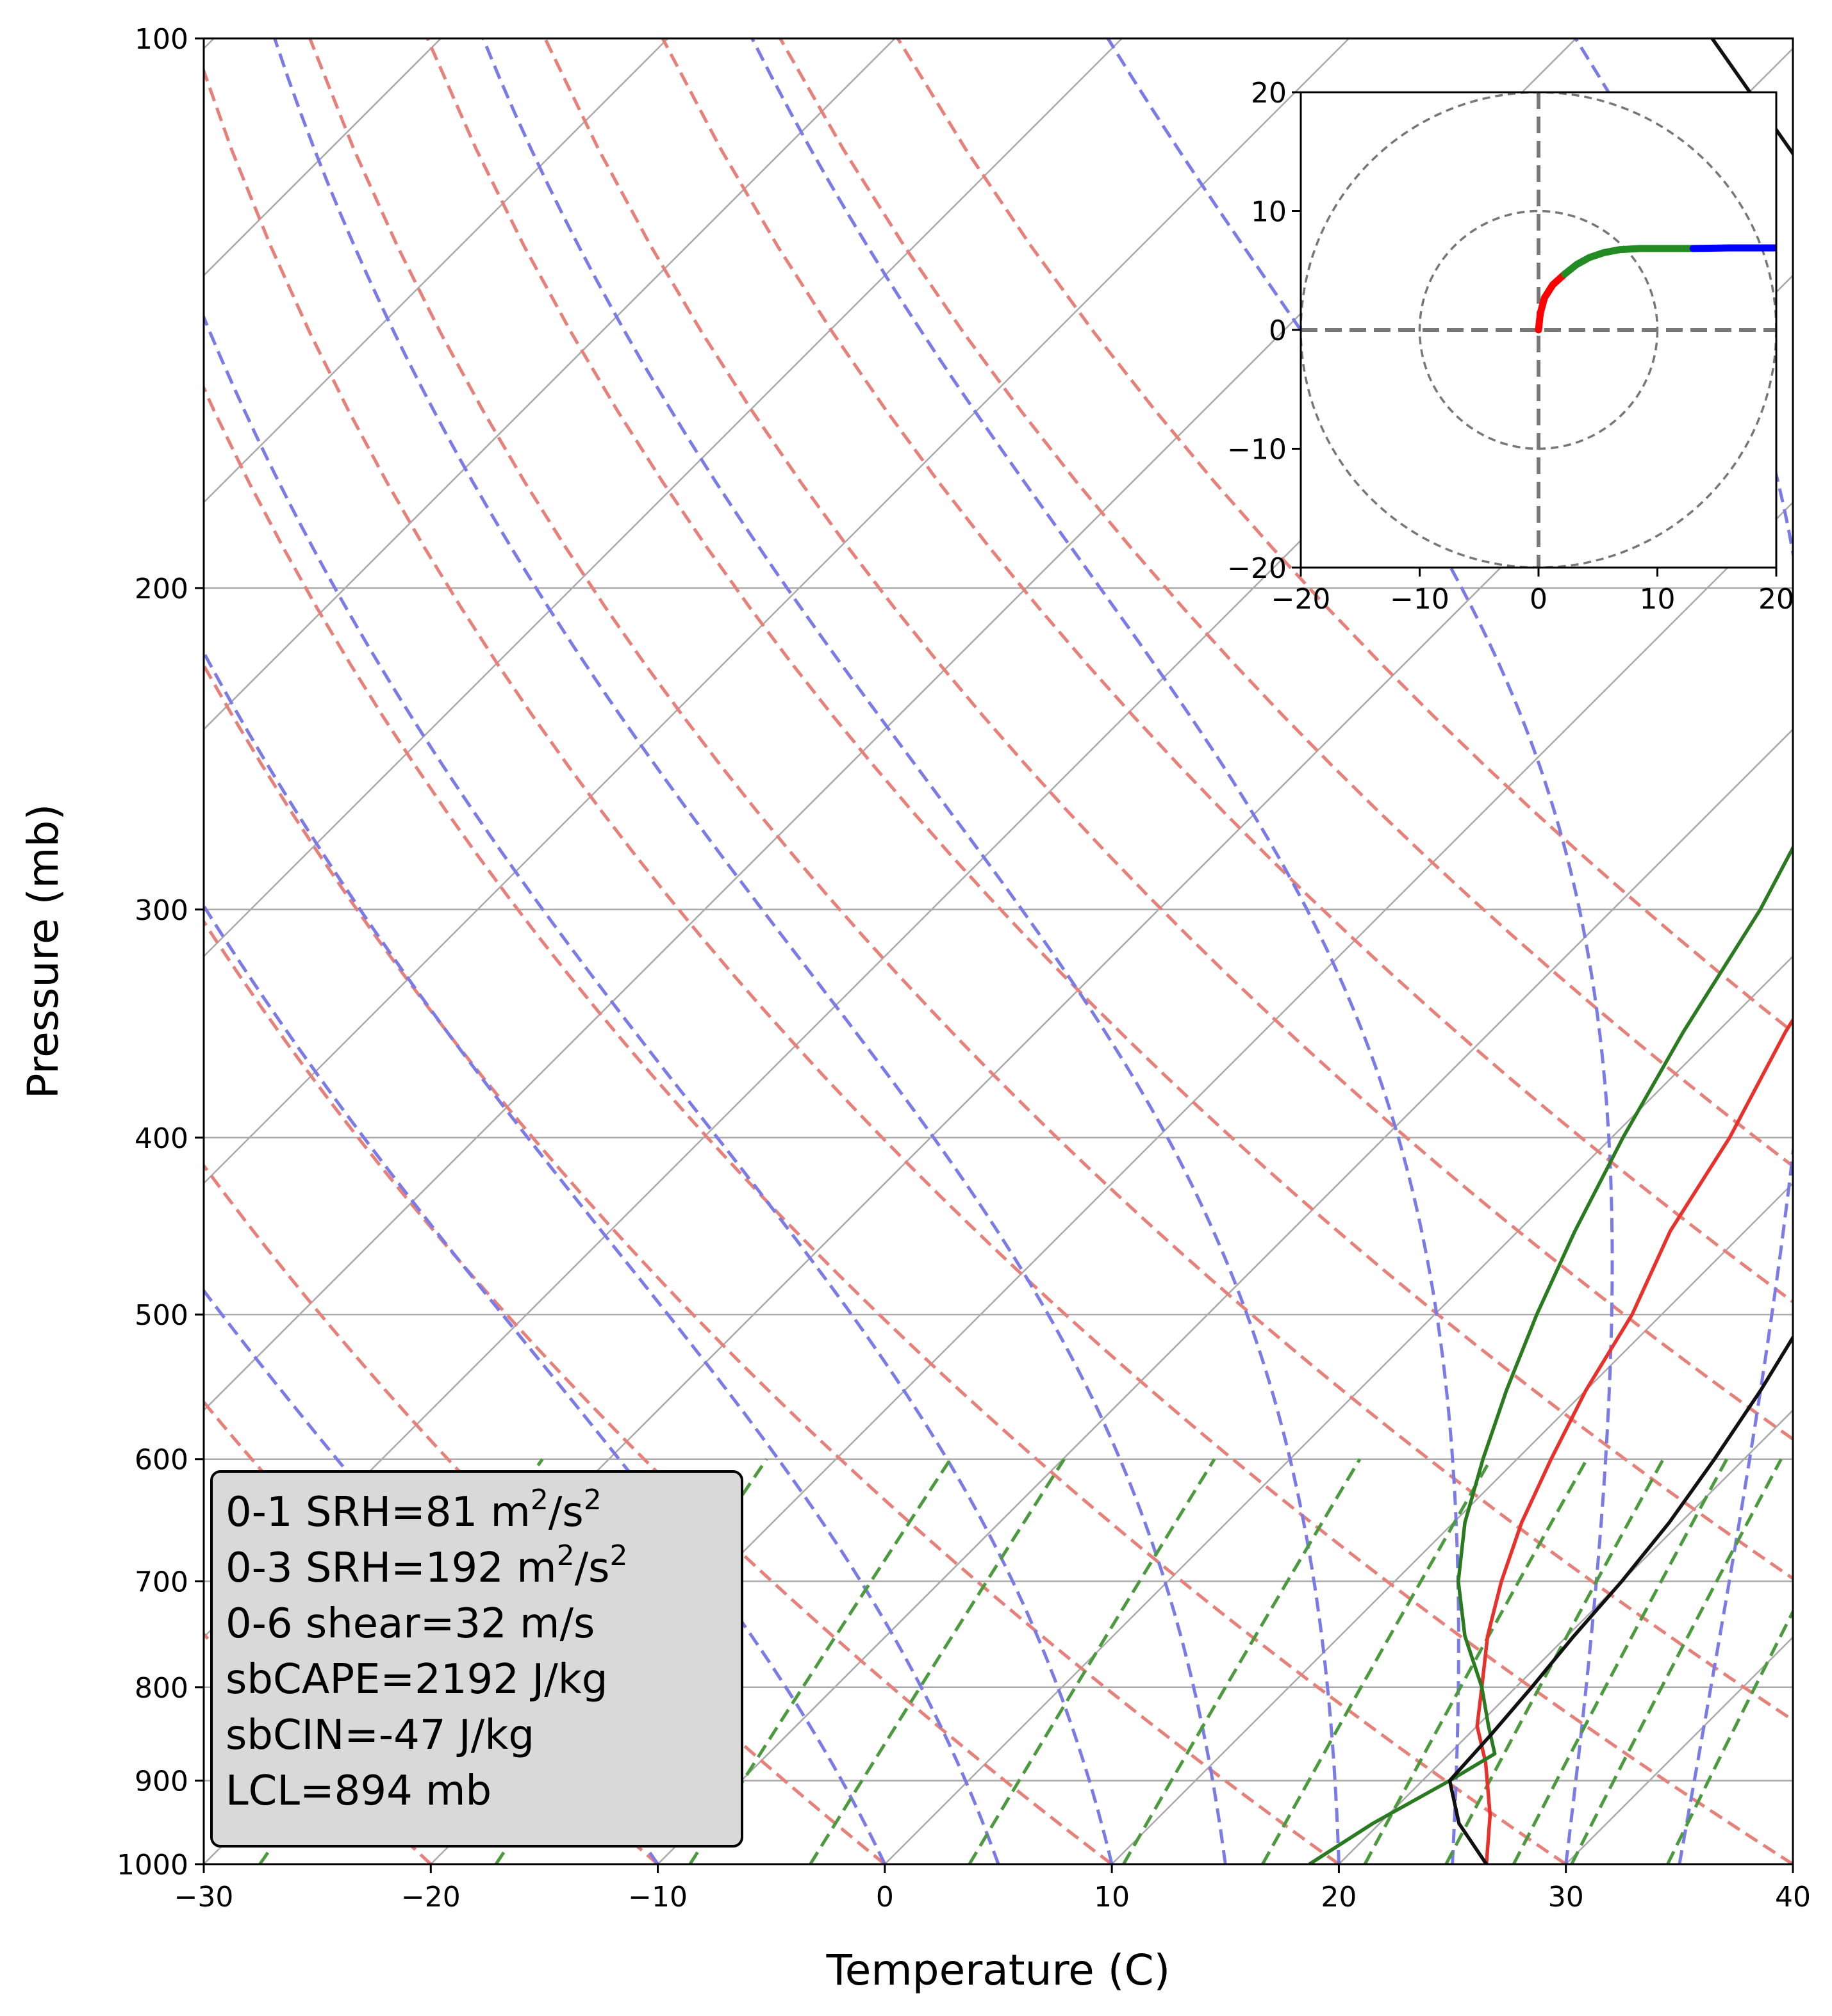 Image resolution: width=1832 pixels, height=2016 pixels. I want to click on dewpoint-profile-line, so click(1550, 1354).